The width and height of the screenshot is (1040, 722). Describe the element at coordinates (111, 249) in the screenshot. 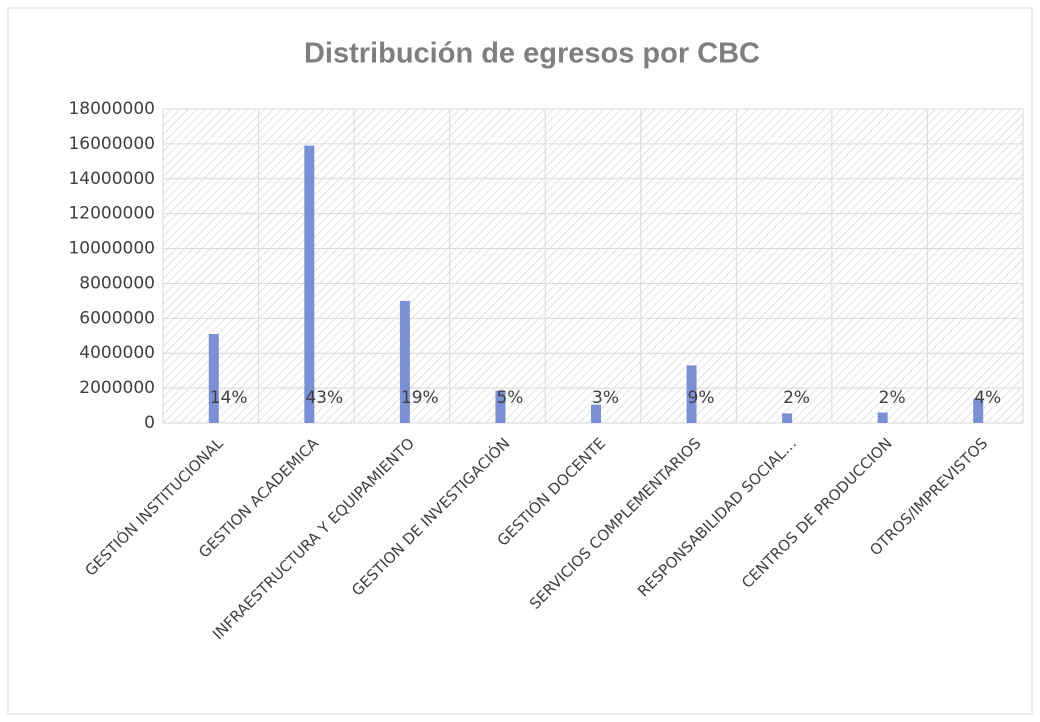

I see `y-tick-label: 10000000` at that location.